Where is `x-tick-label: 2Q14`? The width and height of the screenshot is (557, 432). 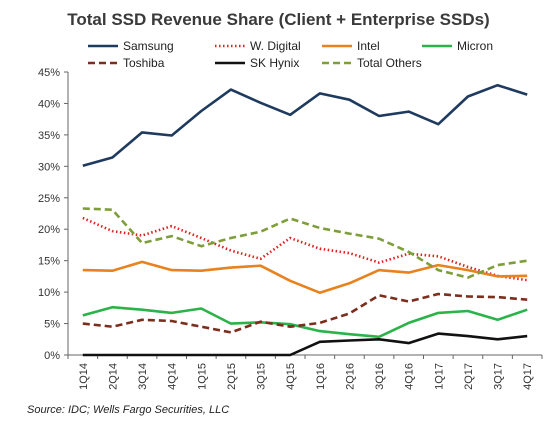 x-tick-label: 2Q14 is located at coordinates (113, 376).